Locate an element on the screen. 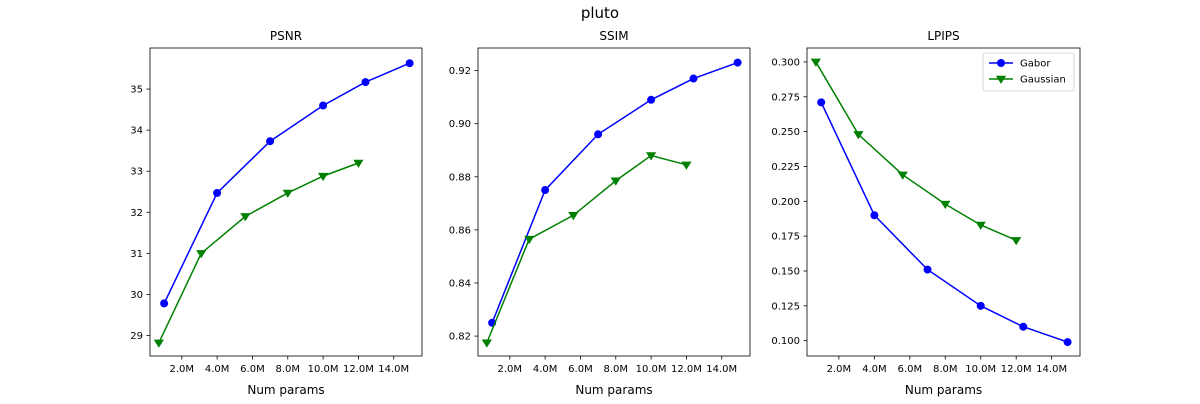  y-tick-label: 0.92 is located at coordinates (460, 71).